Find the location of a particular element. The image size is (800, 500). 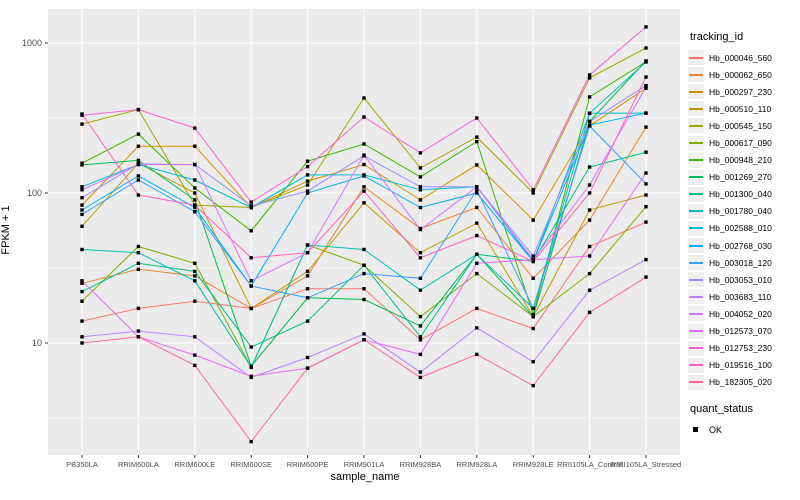

x-axis-label: RRIM600PE is located at coordinates (308, 464).